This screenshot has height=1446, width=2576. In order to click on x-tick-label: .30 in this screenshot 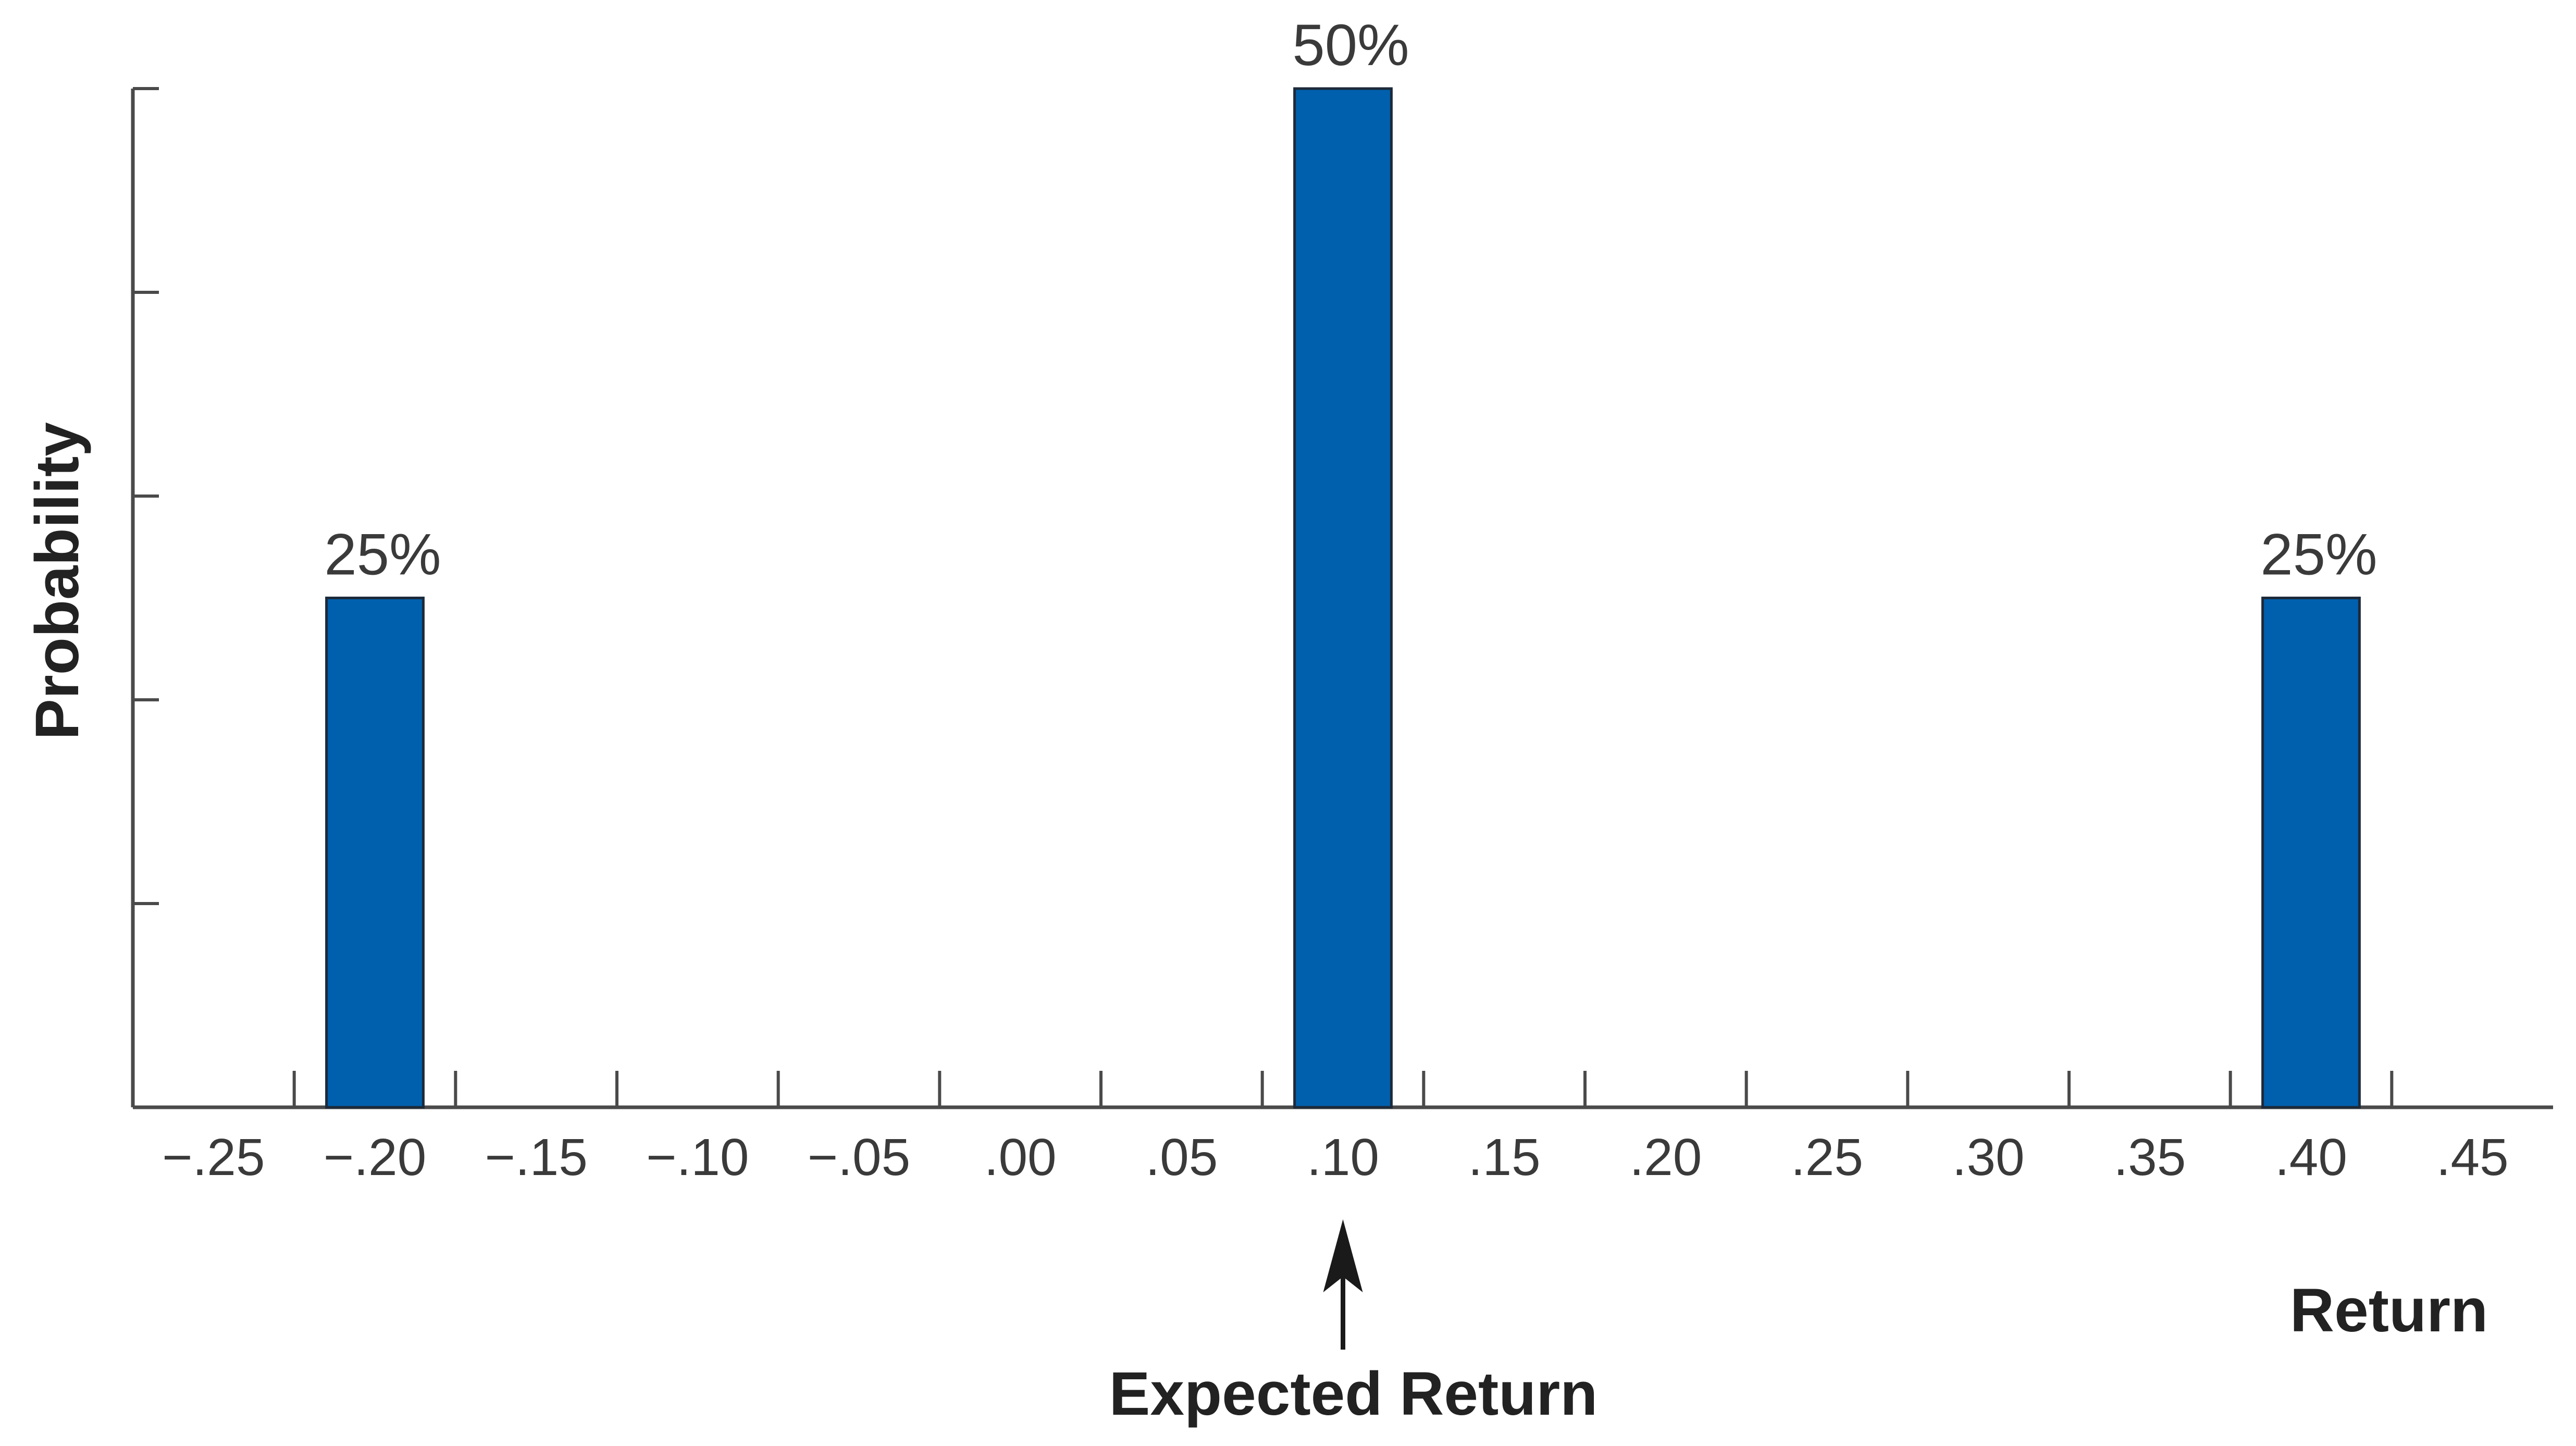, I will do `click(1988, 1157)`.